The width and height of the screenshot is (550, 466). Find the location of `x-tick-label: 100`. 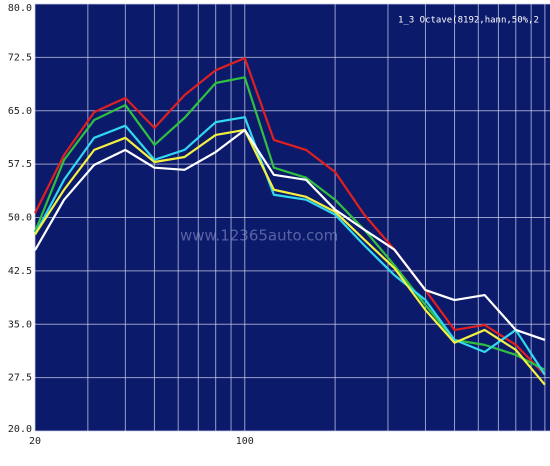

x-tick-label: 100 is located at coordinates (245, 441).